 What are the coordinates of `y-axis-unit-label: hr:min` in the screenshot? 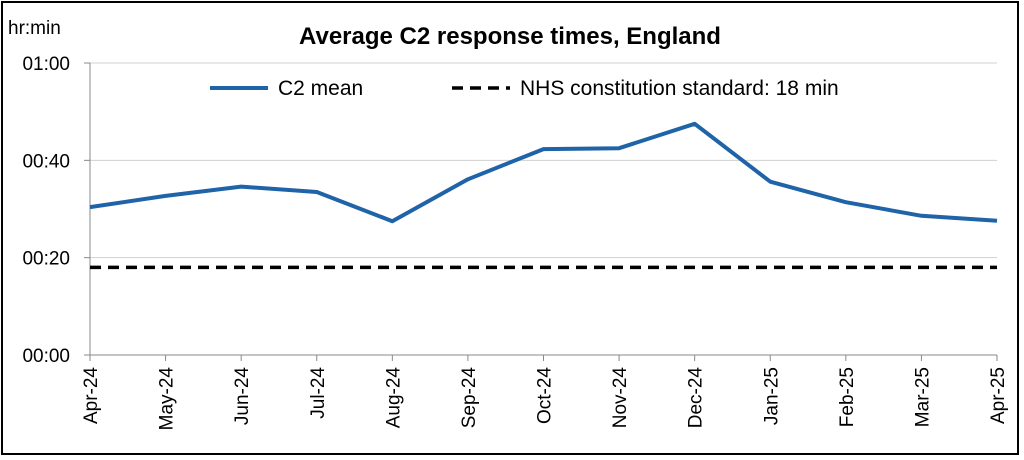 It's located at (34, 28).